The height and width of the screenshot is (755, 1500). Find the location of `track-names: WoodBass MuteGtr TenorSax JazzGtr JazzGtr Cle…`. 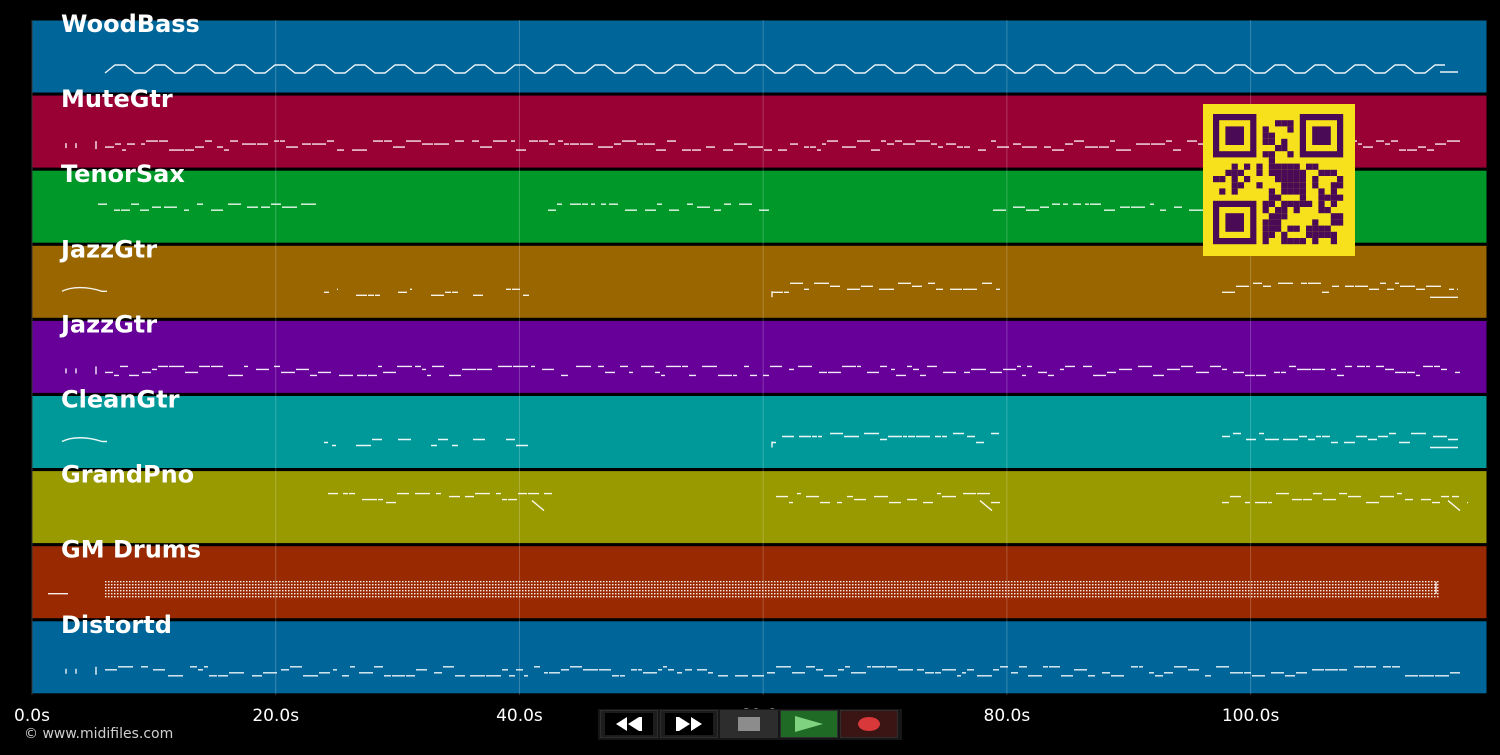

track-names: WoodBass MuteGtr TenorSax JazzGtr JazzGtr Cle… is located at coordinates (130, 324).